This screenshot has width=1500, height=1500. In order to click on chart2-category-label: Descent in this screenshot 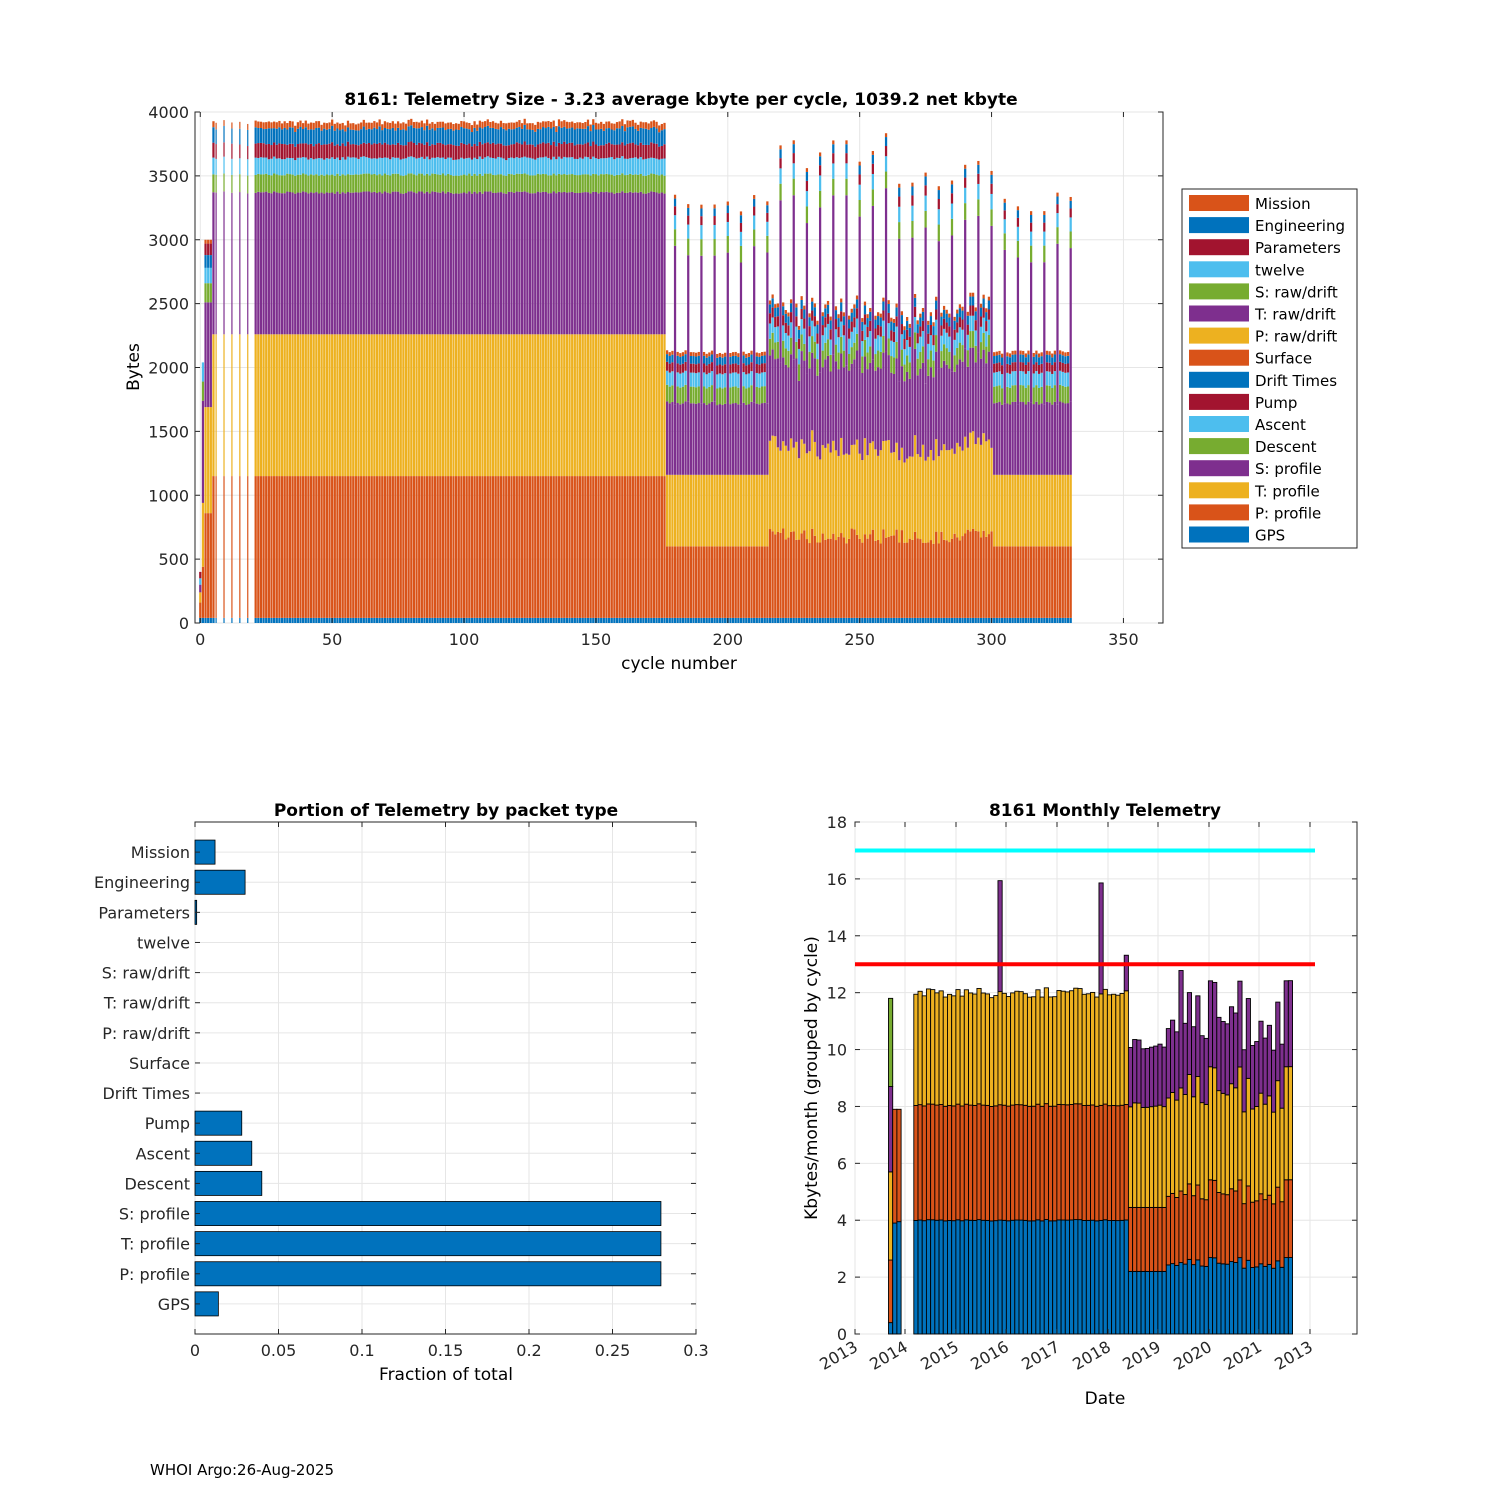, I will do `click(157, 1183)`.